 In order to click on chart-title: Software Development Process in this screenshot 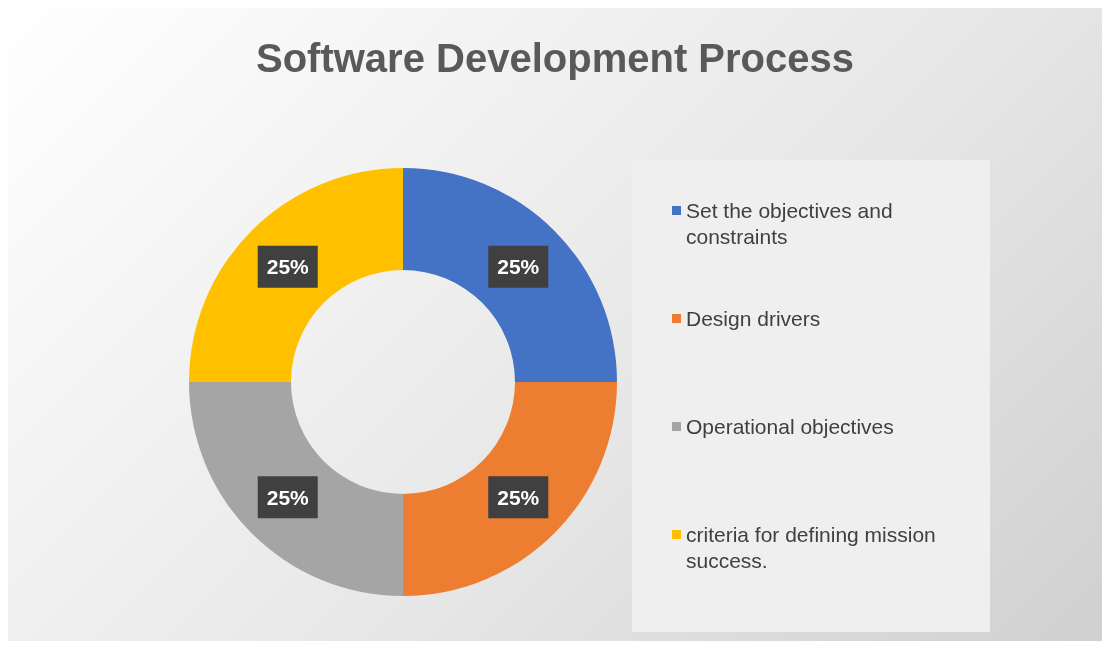, I will do `click(555, 58)`.